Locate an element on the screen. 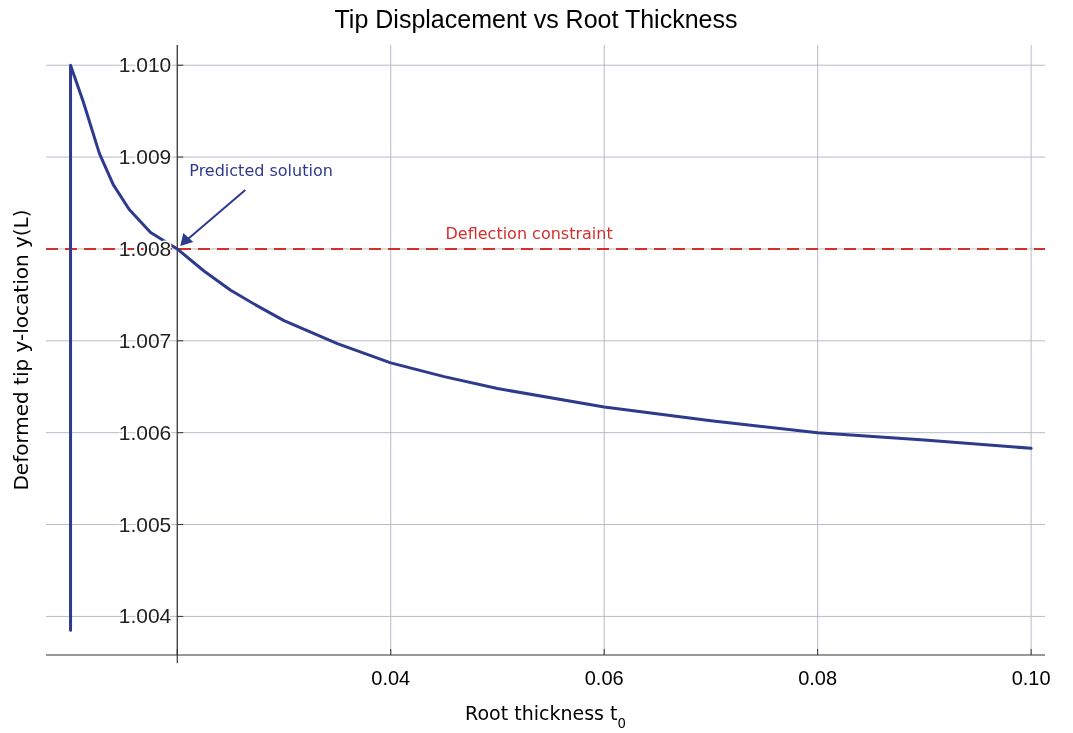 The height and width of the screenshot is (733, 1073). x-tick-label: 0.10 is located at coordinates (1031, 678).